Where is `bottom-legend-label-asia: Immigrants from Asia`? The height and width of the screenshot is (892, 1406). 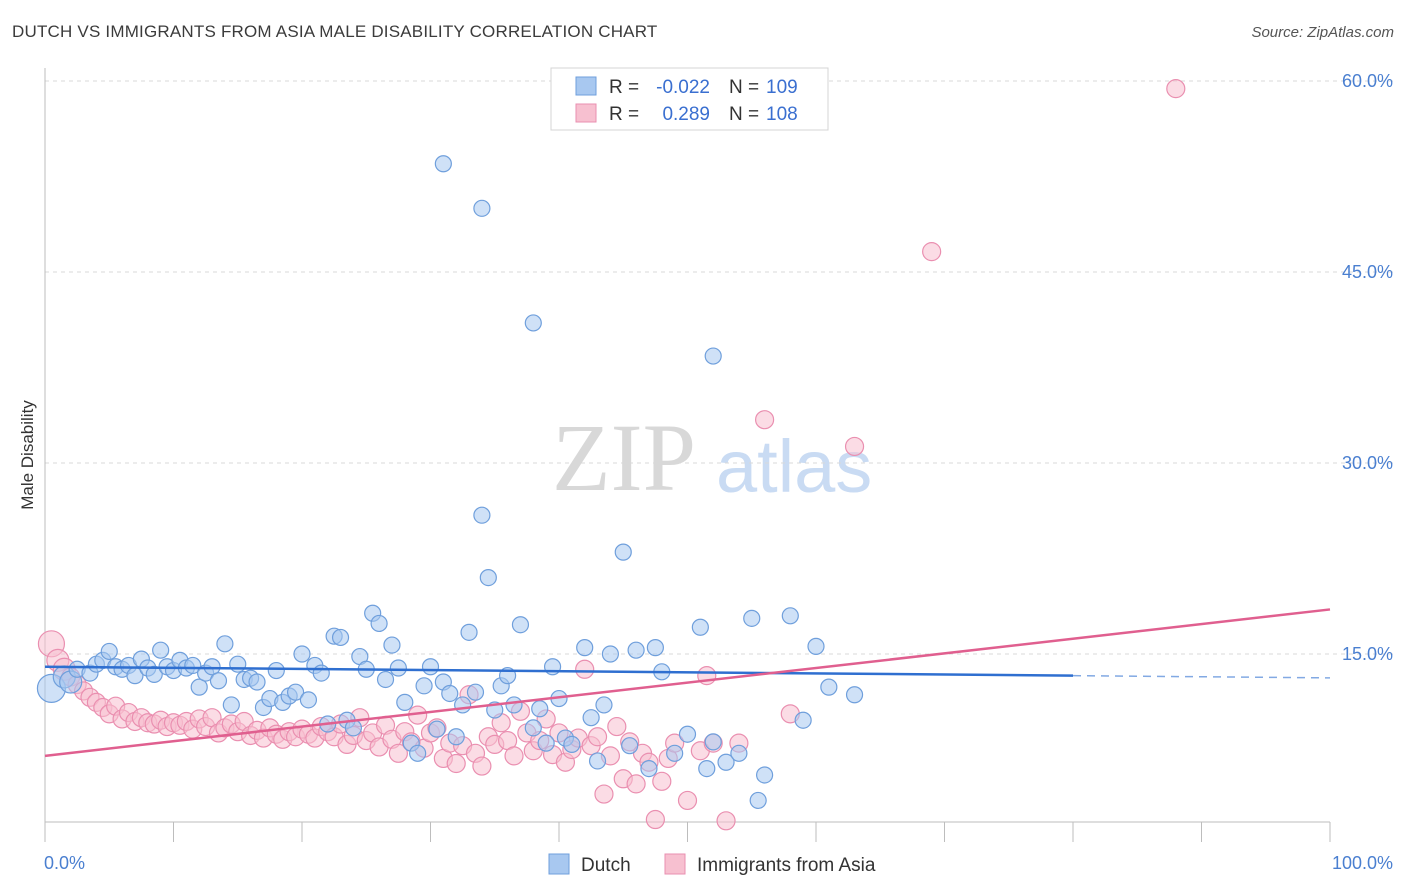
bottom-legend-label-asia: Immigrants from Asia is located at coordinates (786, 865).